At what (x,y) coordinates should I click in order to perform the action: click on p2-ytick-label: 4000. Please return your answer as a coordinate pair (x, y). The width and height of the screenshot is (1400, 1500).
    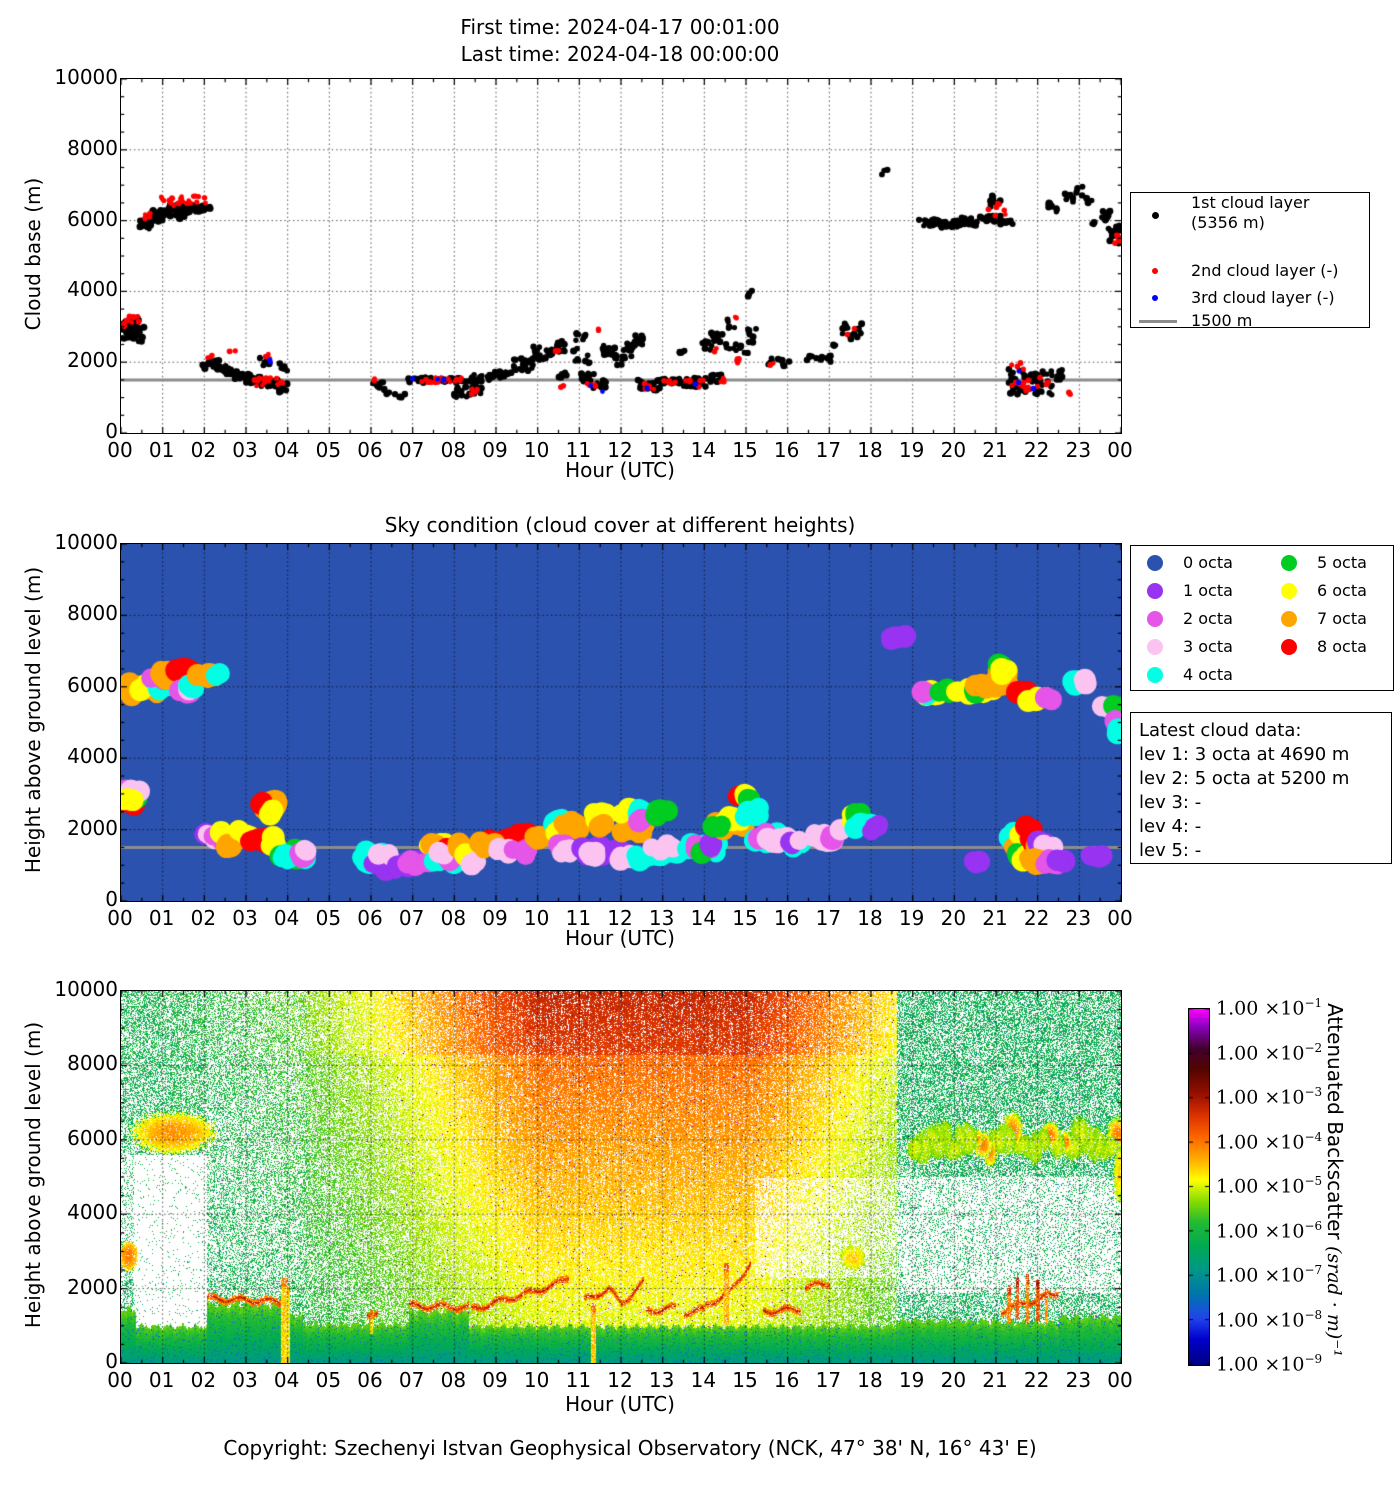
    Looking at the image, I should click on (92, 756).